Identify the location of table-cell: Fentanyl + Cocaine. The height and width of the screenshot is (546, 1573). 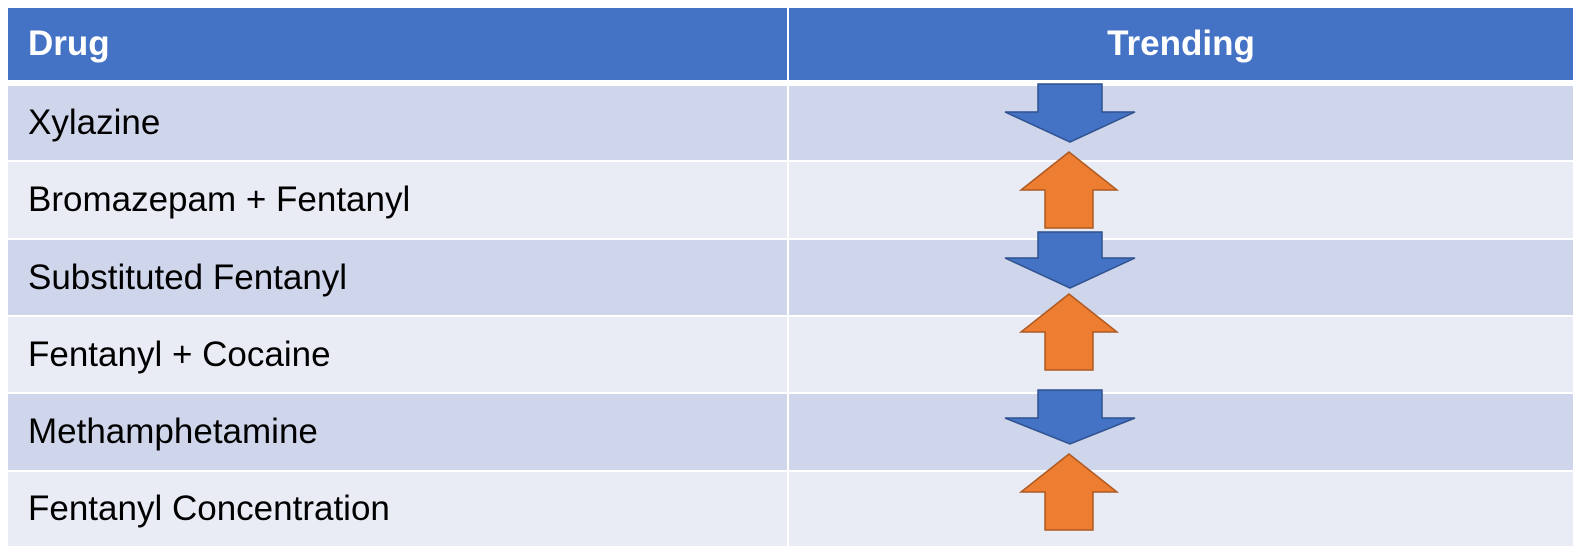
(397, 354).